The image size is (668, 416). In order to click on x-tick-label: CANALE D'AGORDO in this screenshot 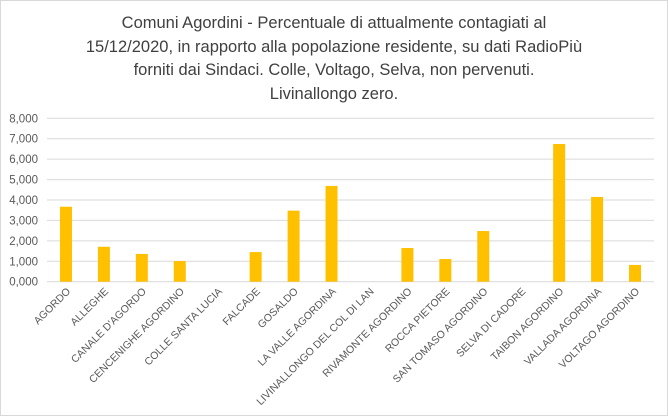, I will do `click(109, 326)`.